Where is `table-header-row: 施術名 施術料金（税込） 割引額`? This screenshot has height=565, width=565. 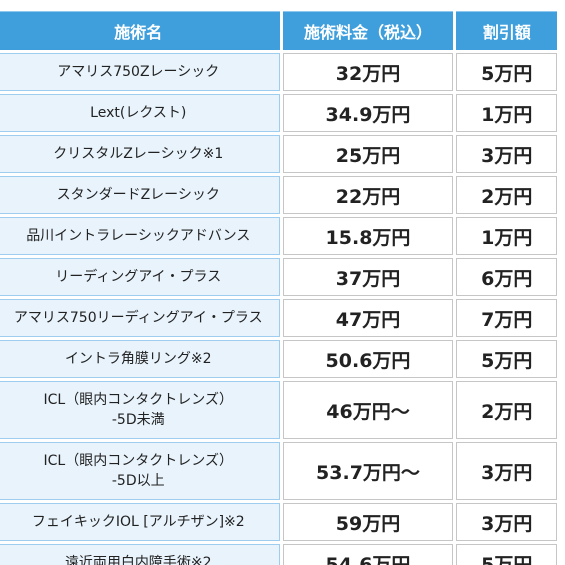
table-header-row: 施術名 施術料金（税込） 割引額 is located at coordinates (278, 30).